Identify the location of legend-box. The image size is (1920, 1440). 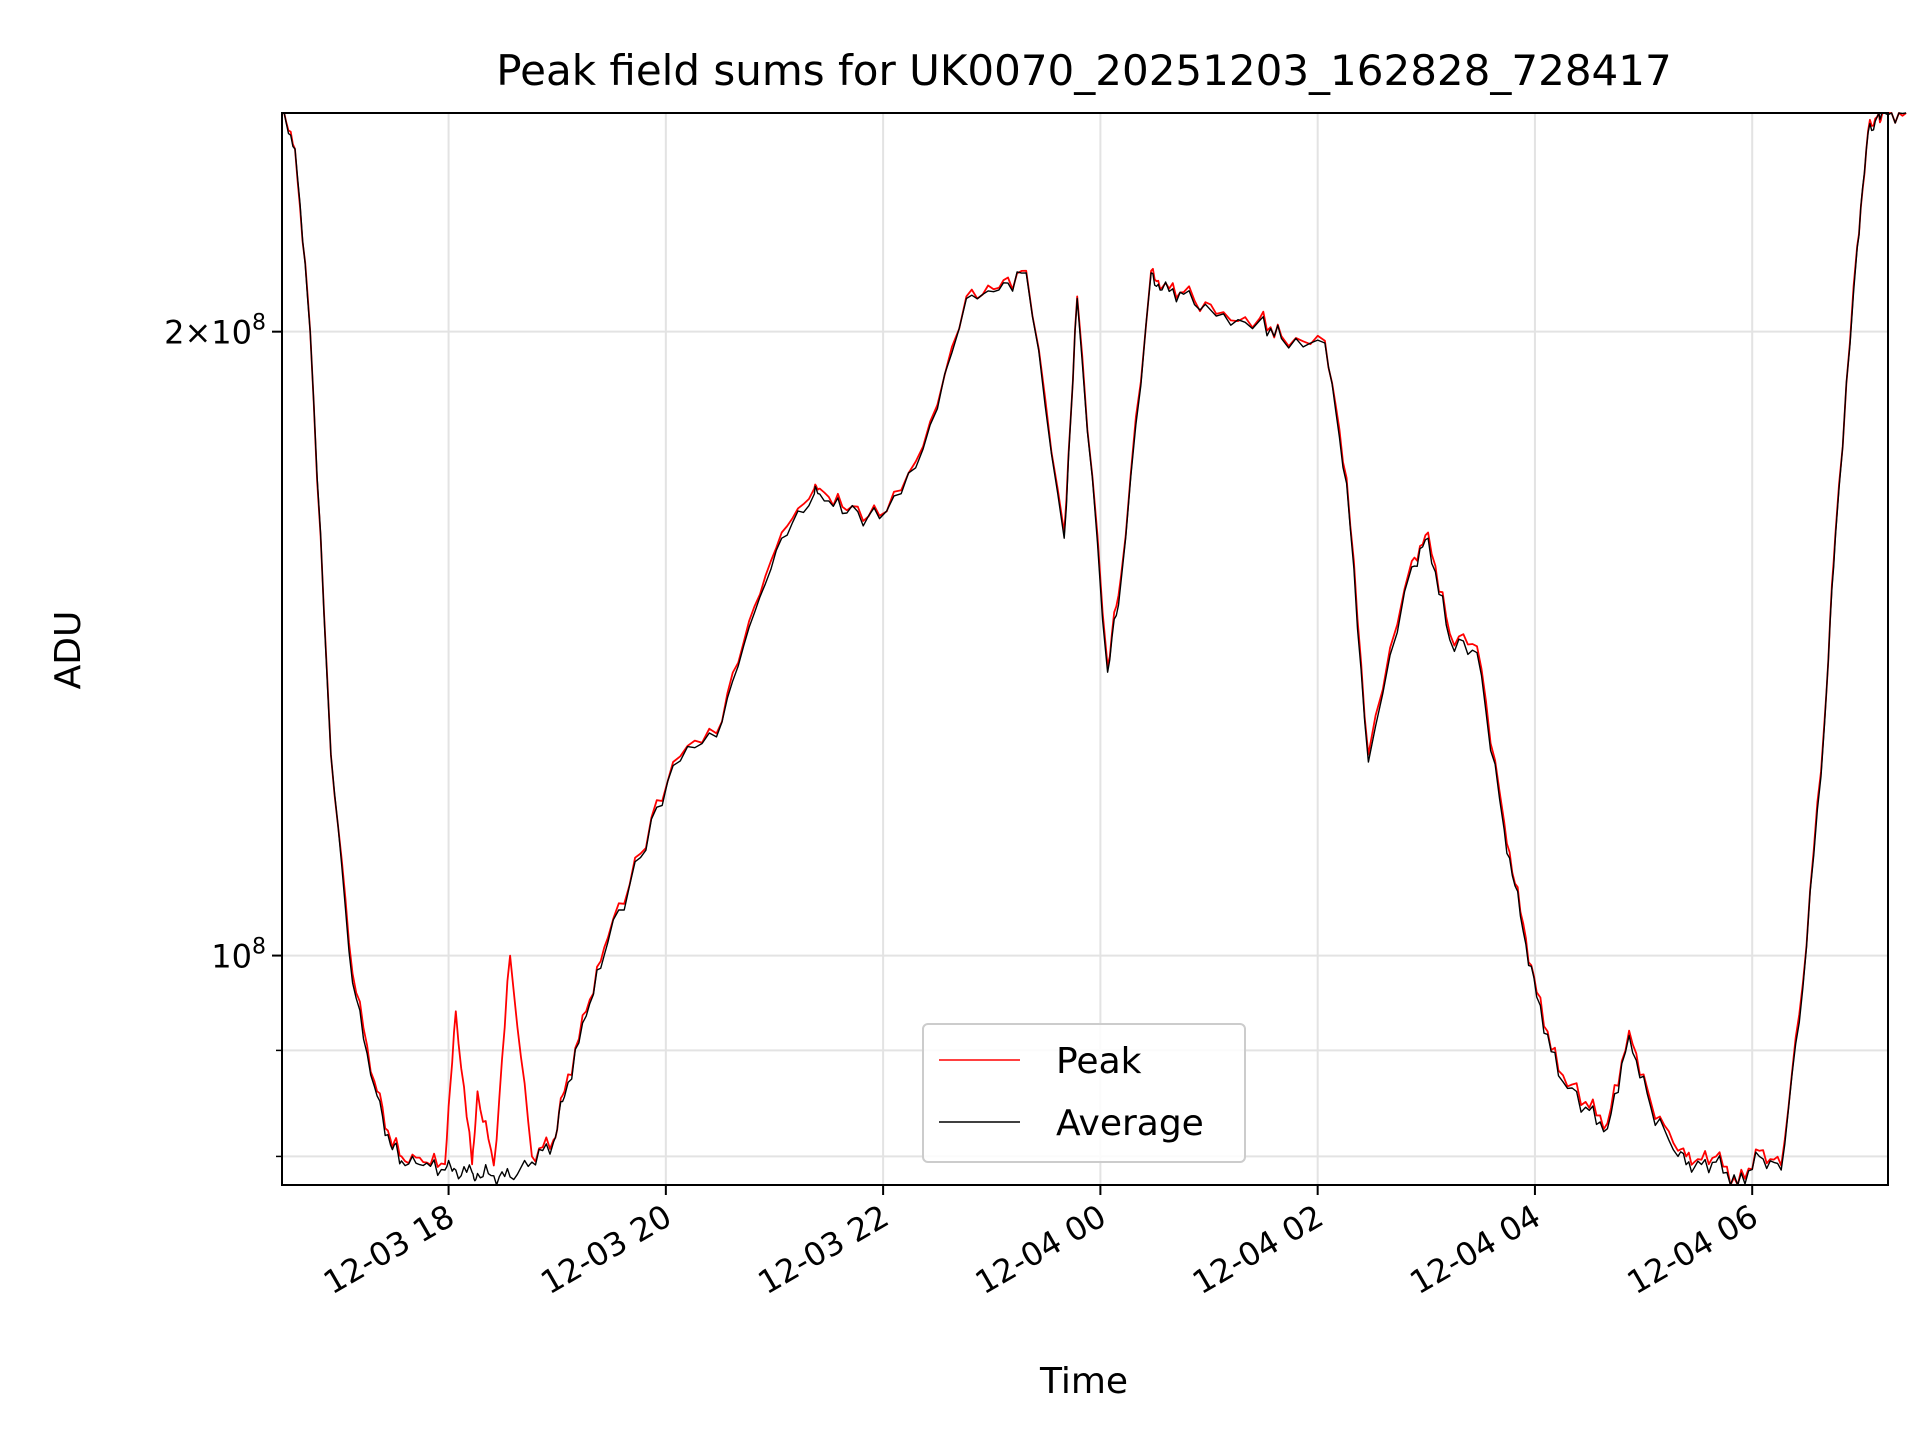
(1084, 1093).